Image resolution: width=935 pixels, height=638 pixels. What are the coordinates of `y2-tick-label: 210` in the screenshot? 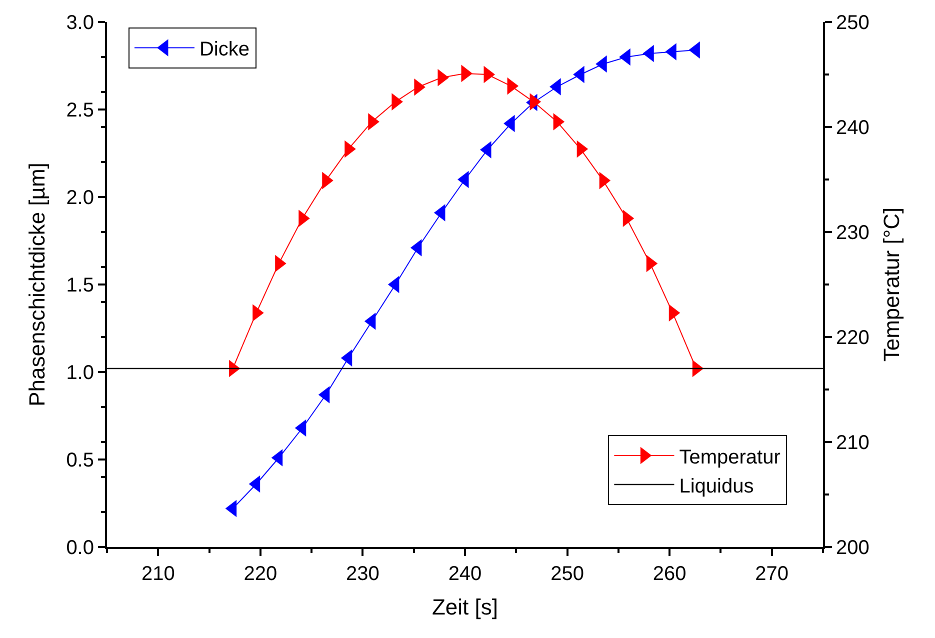 It's located at (853, 443).